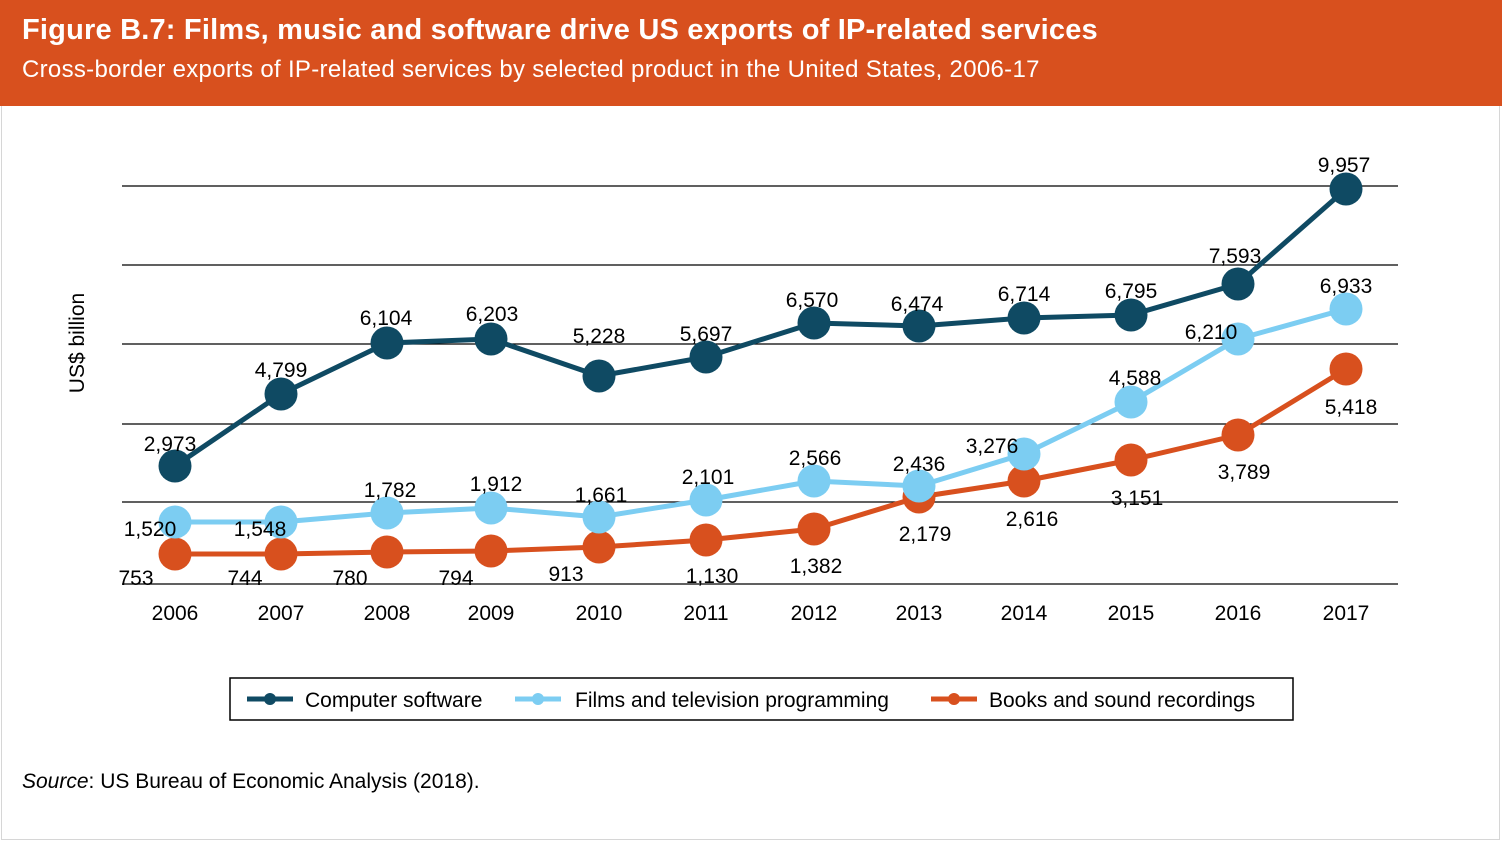 The image size is (1502, 842). I want to click on data-label: 1,382, so click(816, 566).